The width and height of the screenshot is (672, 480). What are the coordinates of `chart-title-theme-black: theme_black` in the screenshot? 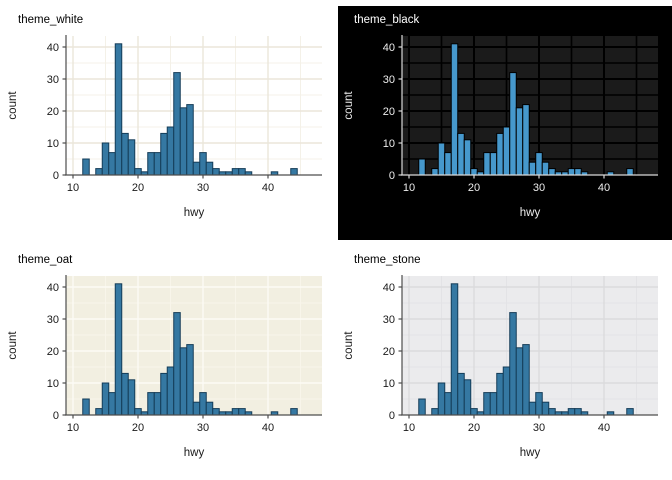 It's located at (387, 20).